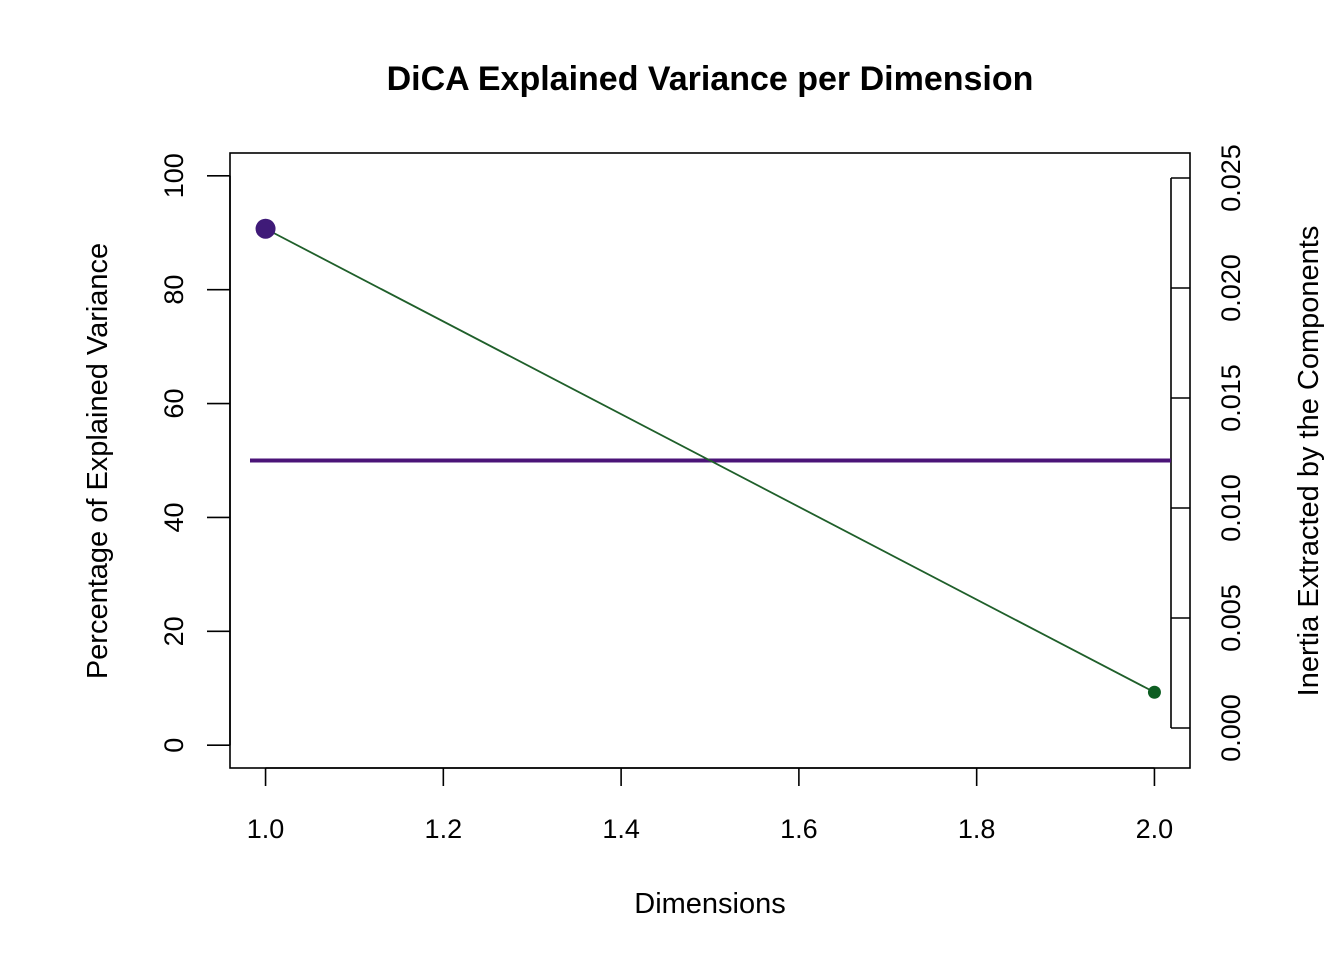  What do you see at coordinates (195, 453) in the screenshot?
I see `y-axis: 0 20 40 60 80 100` at bounding box center [195, 453].